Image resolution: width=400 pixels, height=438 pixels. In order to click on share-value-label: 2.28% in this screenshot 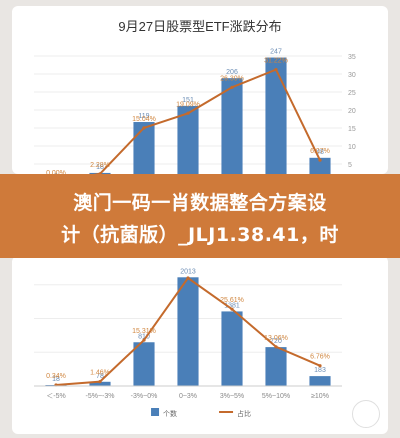, I will do `click(100, 165)`.